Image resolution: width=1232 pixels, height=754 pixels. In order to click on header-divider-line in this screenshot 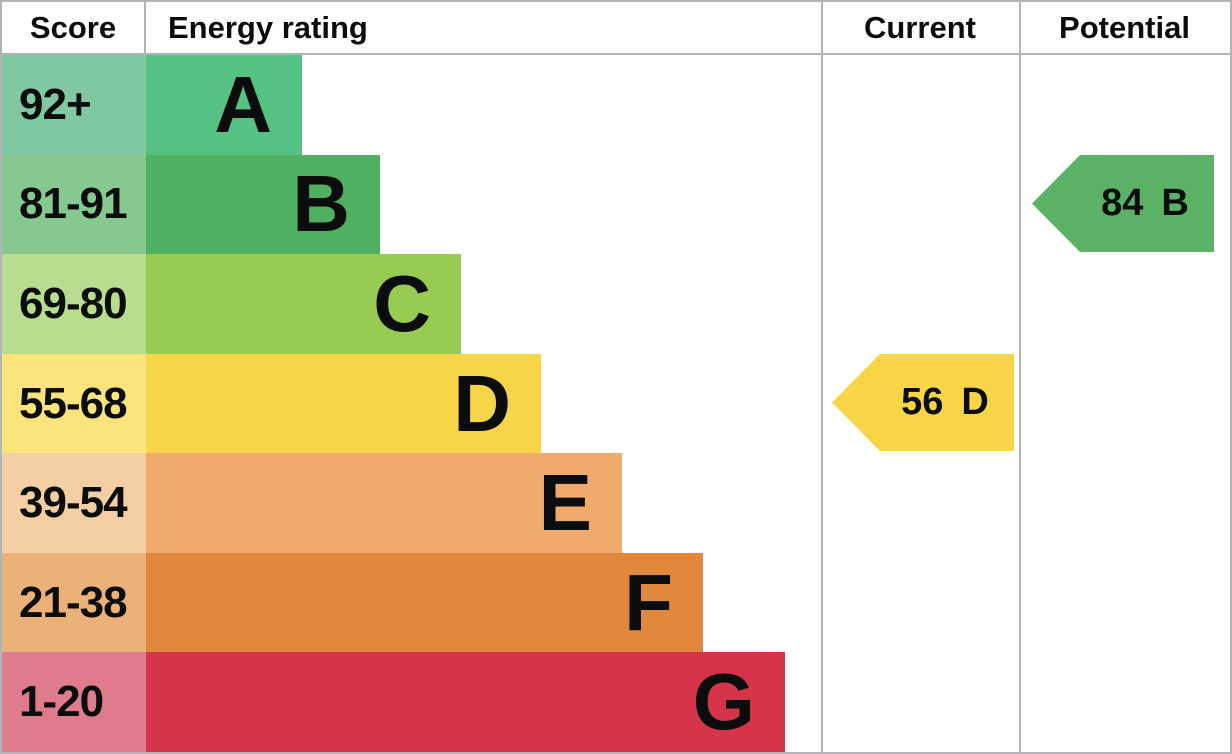, I will do `click(616, 54)`.